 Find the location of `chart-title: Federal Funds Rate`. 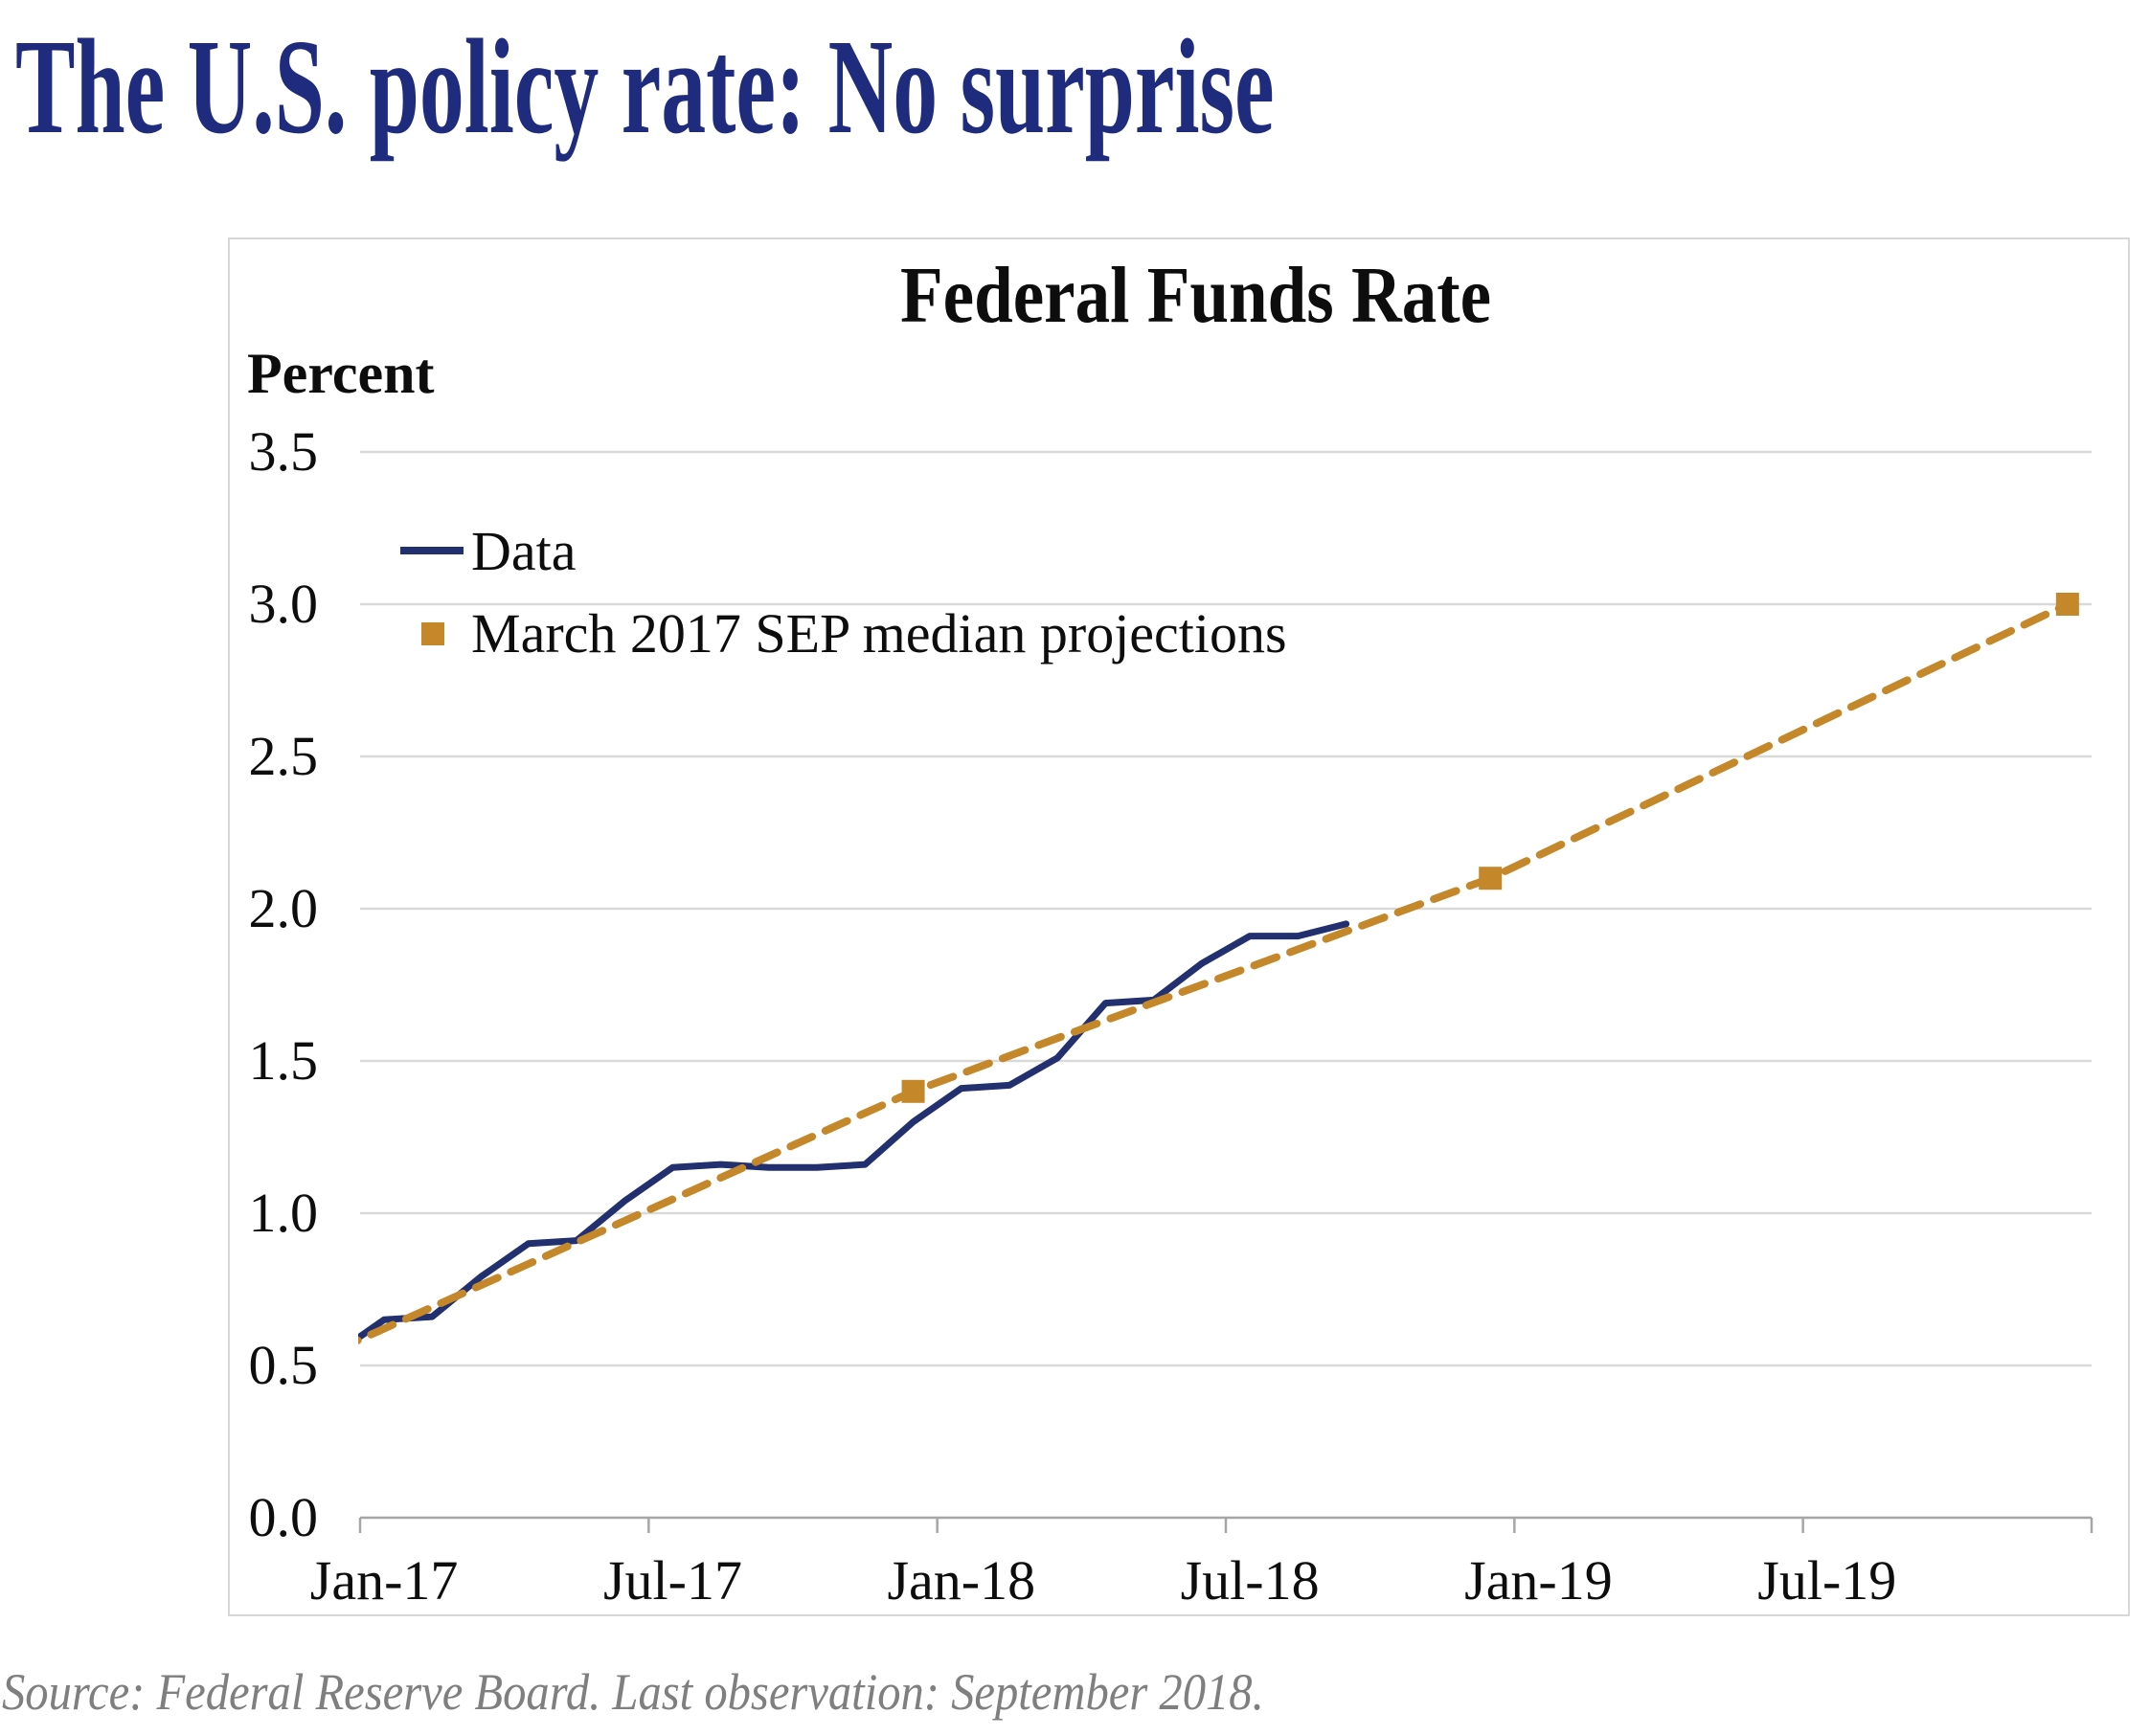

chart-title: Federal Funds Rate is located at coordinates (1196, 295).